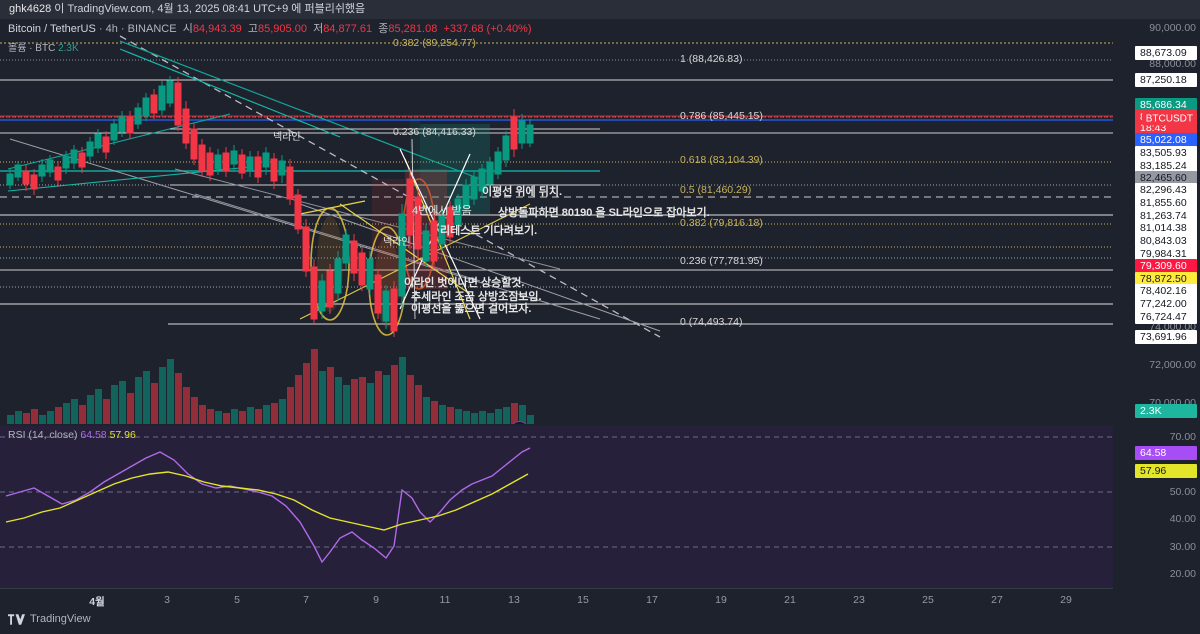 The height and width of the screenshot is (634, 1200). I want to click on price-axis-chip: 76,724.47, so click(1166, 317).